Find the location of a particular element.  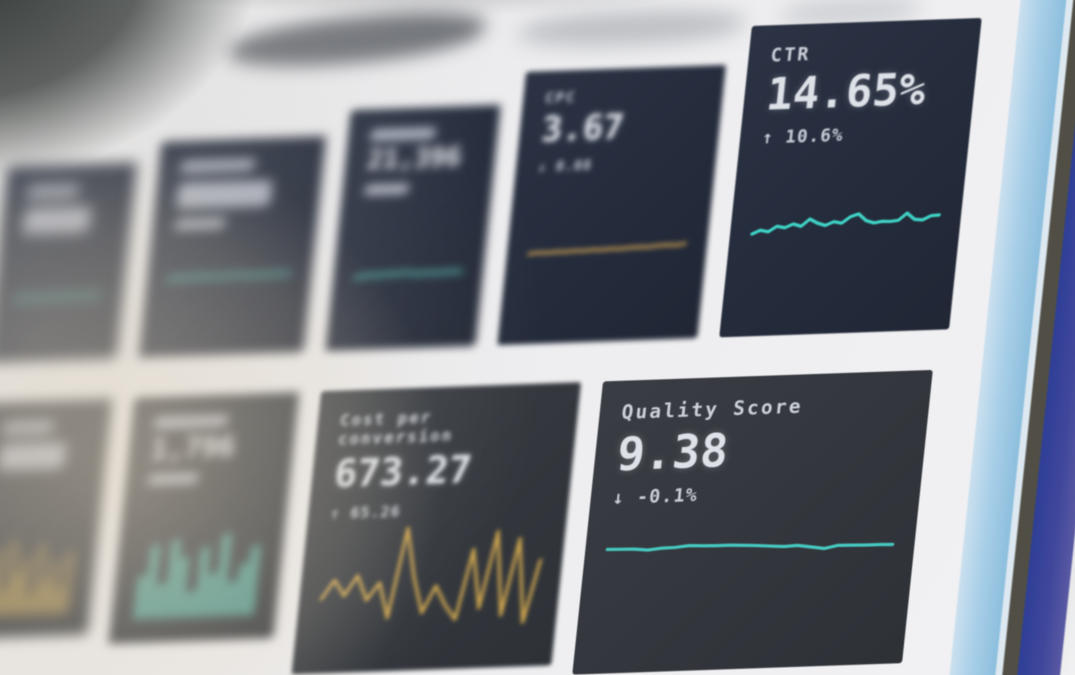

metric-tile-ctr: CTR 14.65% ↑ 10.6% is located at coordinates (850, 177).